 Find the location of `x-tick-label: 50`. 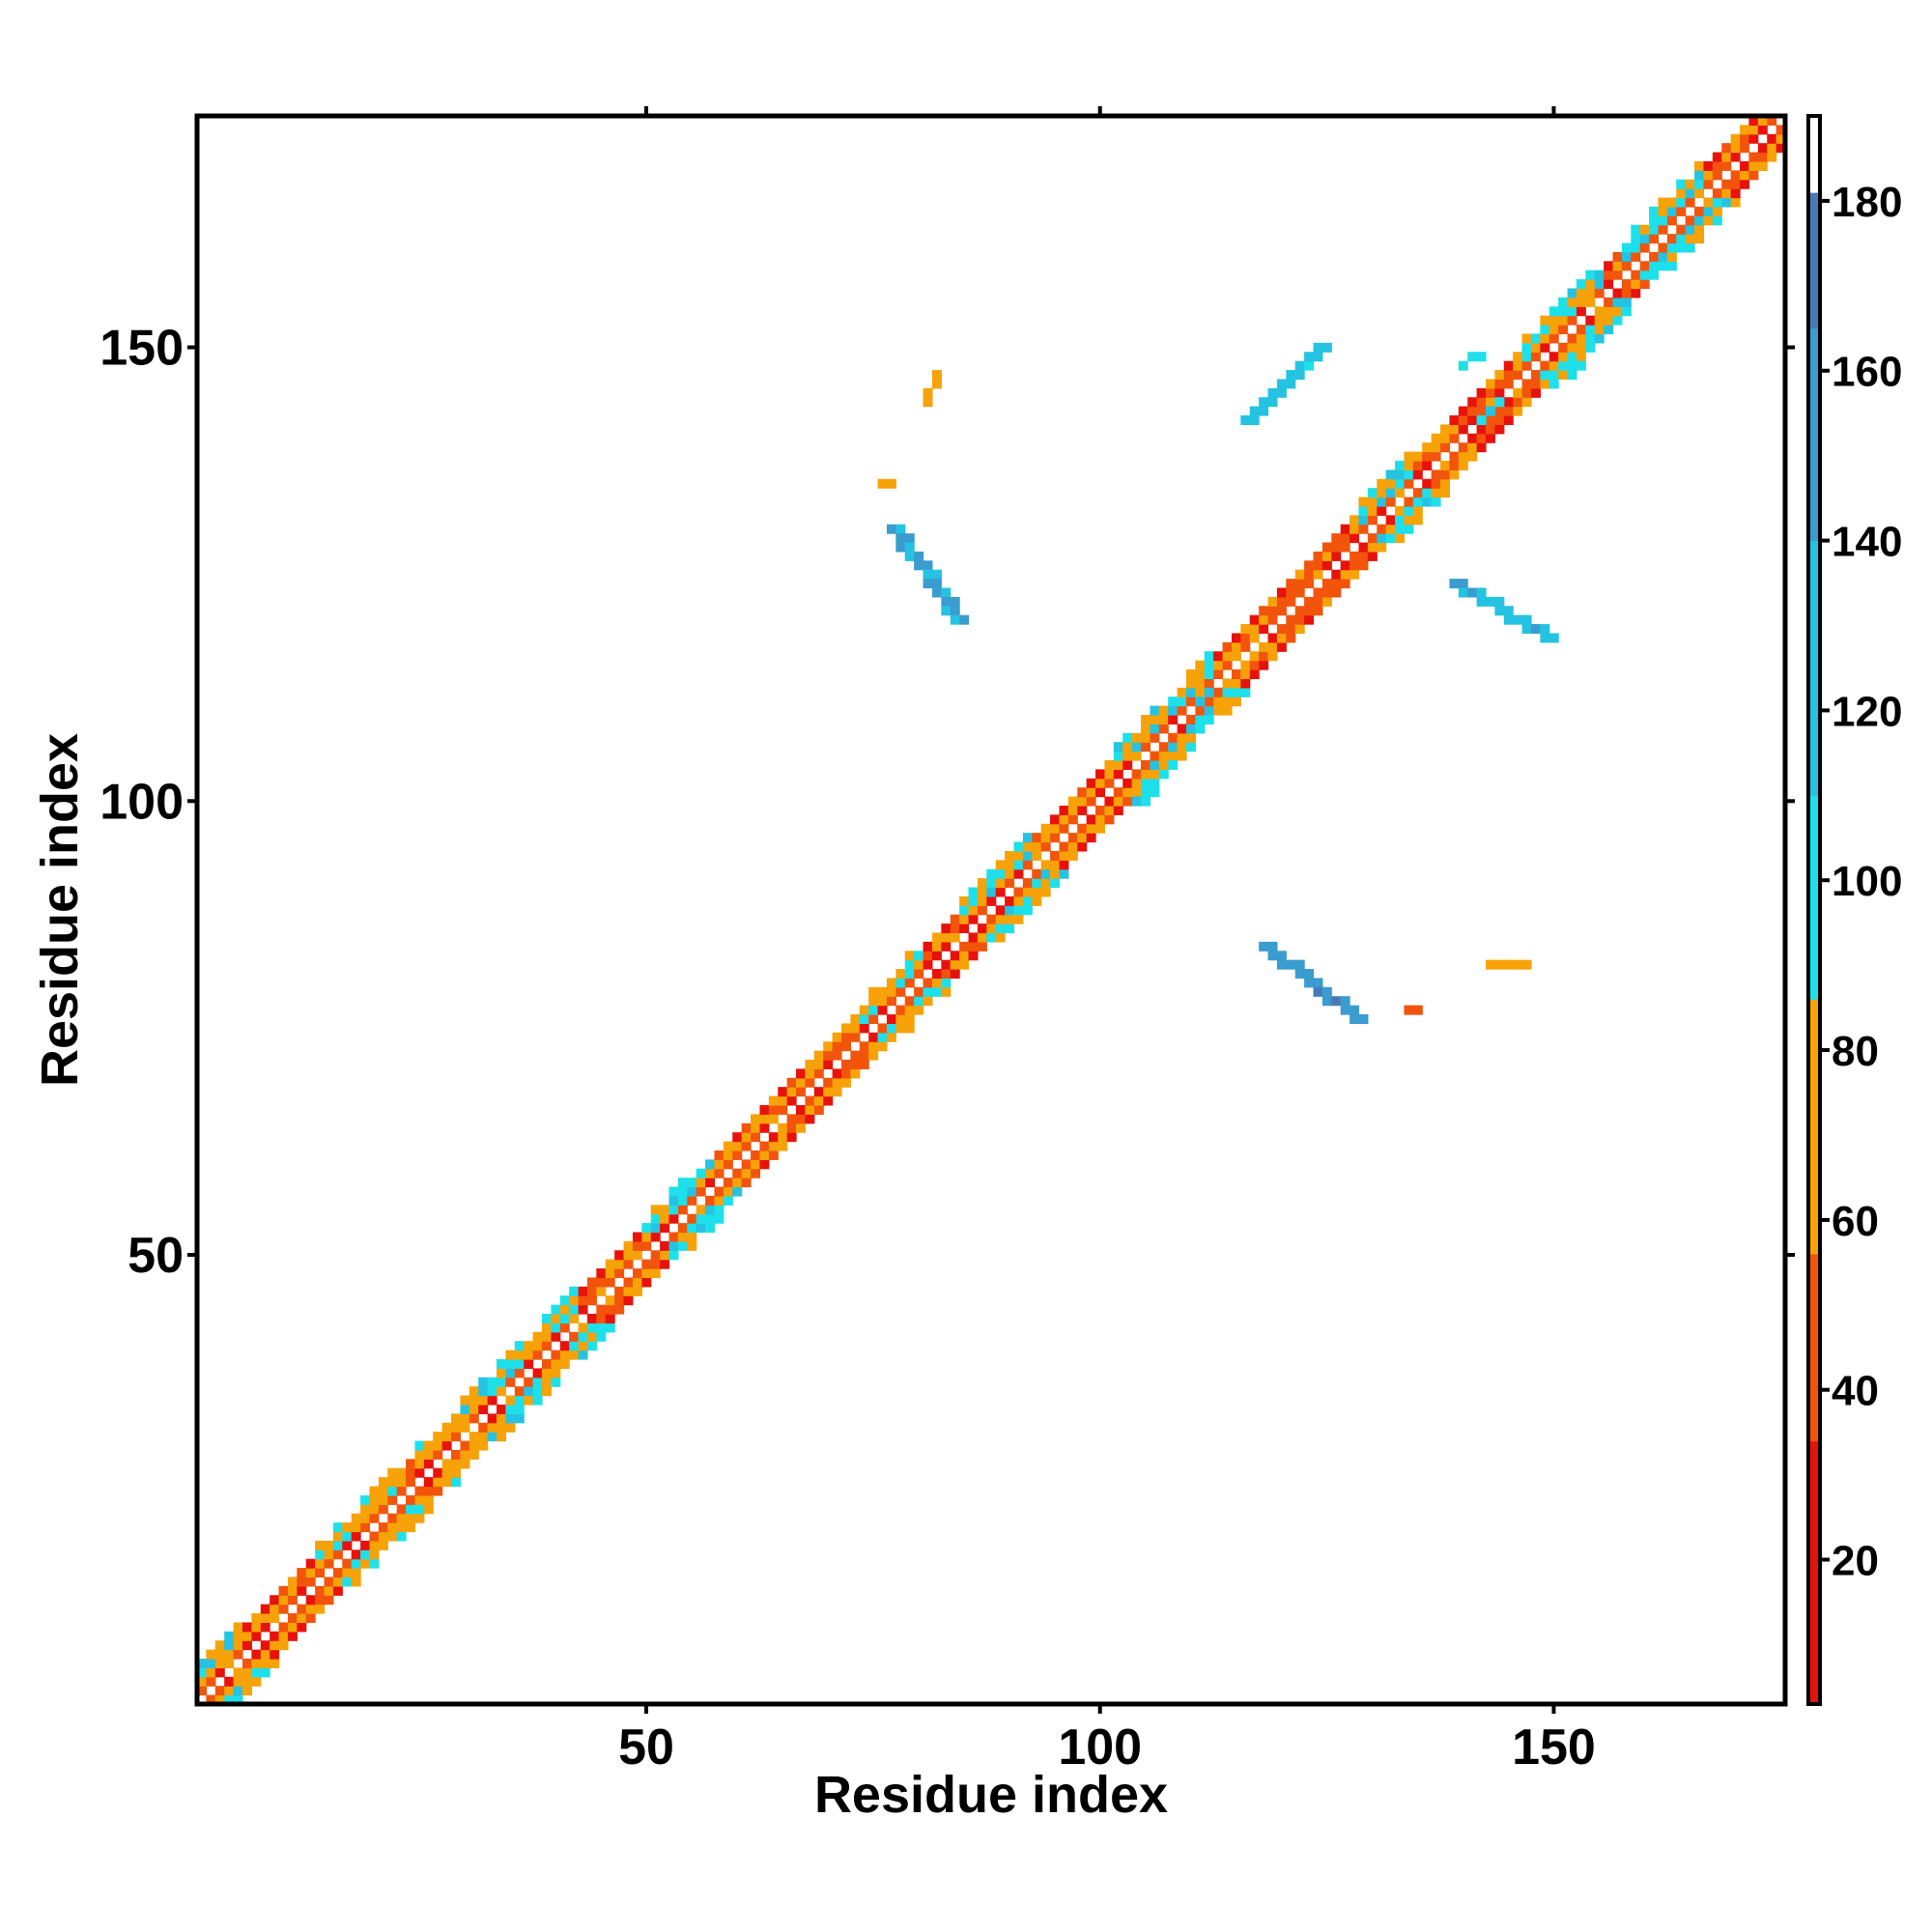

x-tick-label: 50 is located at coordinates (646, 1747).